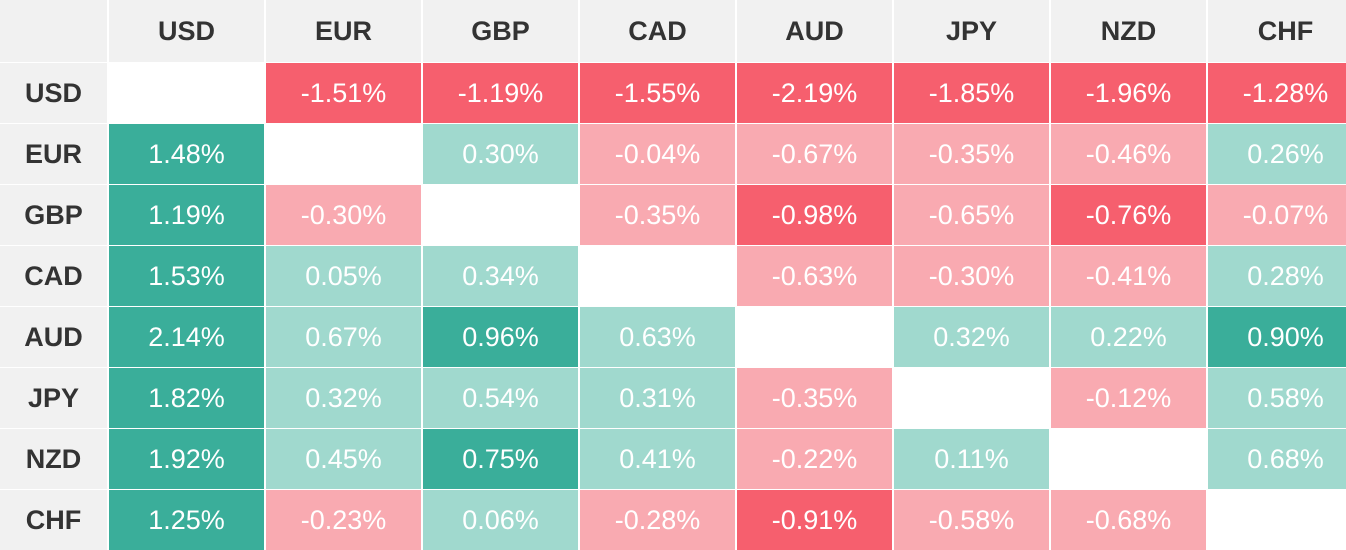 The height and width of the screenshot is (550, 1346). What do you see at coordinates (53, 215) in the screenshot?
I see `row-header-gbp: GBP` at bounding box center [53, 215].